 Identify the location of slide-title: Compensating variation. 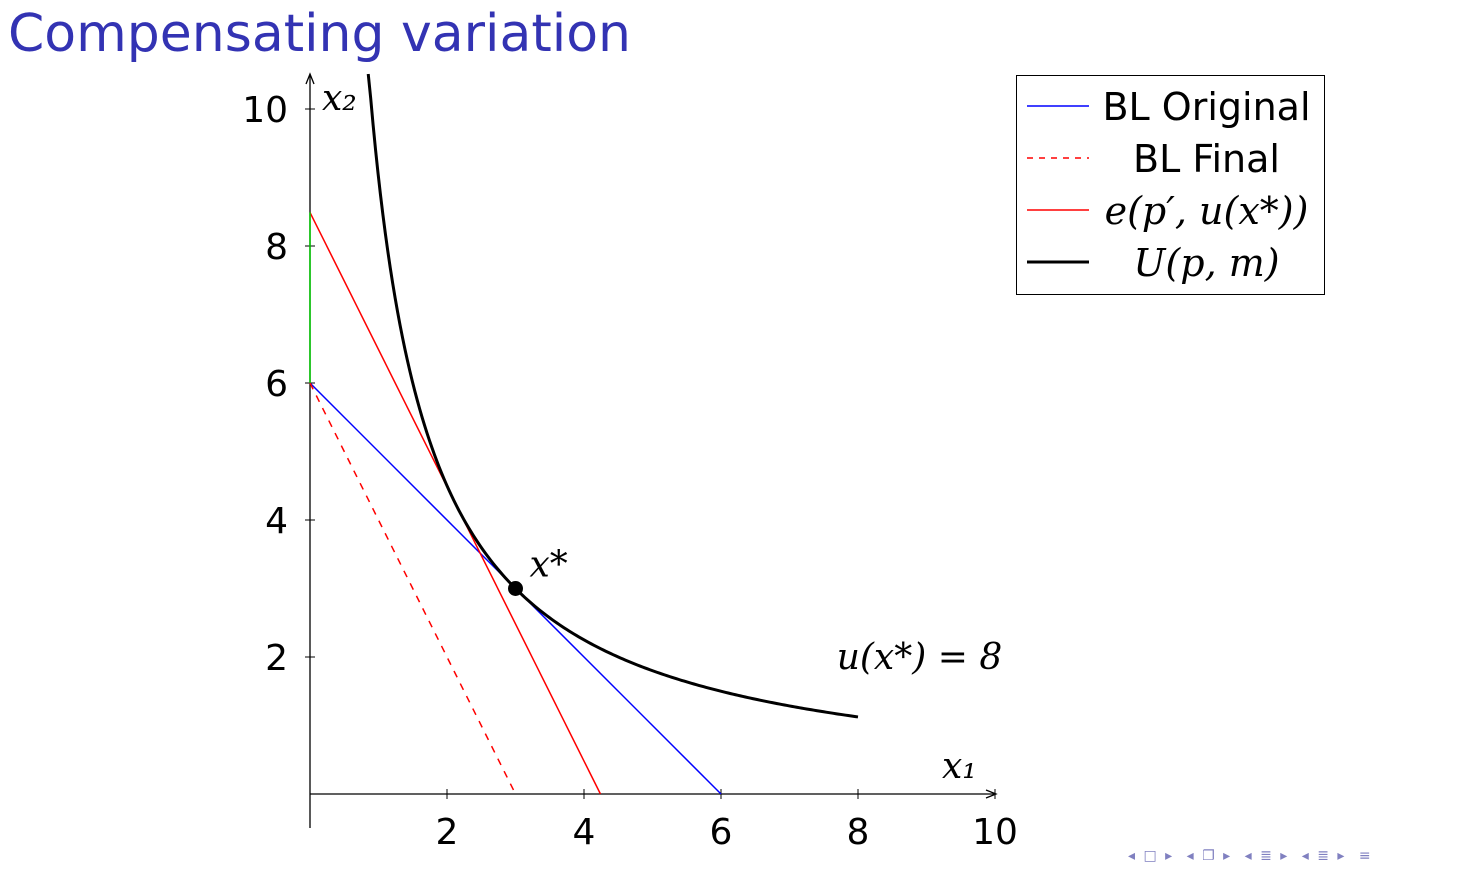
(319, 34).